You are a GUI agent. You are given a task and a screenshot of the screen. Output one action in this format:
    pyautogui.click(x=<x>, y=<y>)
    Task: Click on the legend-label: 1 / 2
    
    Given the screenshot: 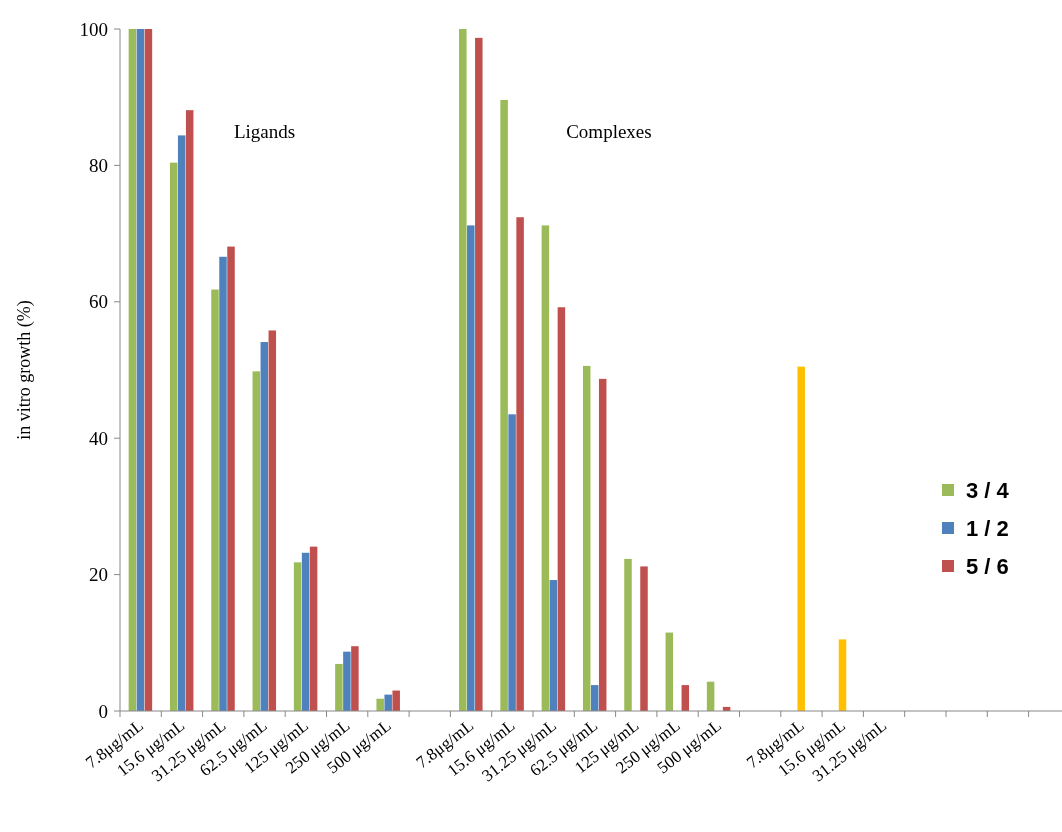 What is the action you would take?
    pyautogui.click(x=987, y=528)
    